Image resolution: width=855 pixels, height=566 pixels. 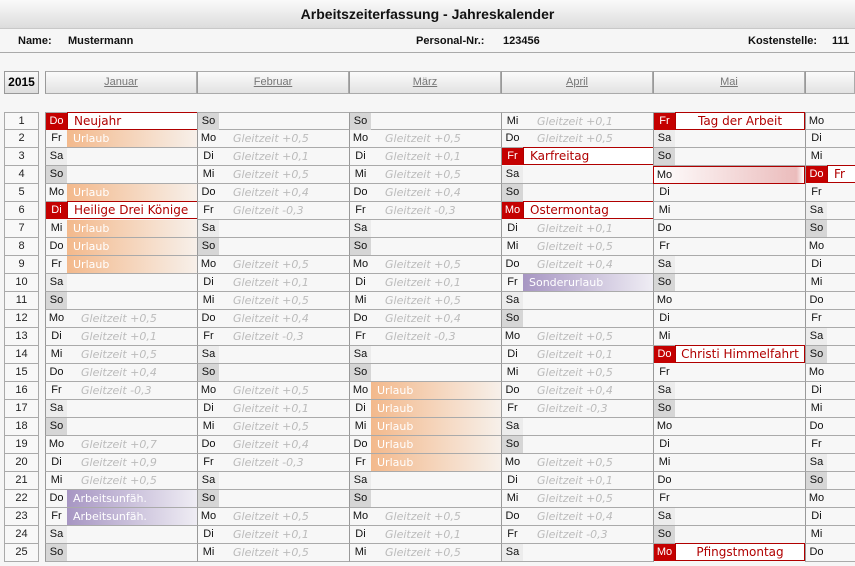 I want to click on day-cell: Do Neujahr, so click(x=121, y=121).